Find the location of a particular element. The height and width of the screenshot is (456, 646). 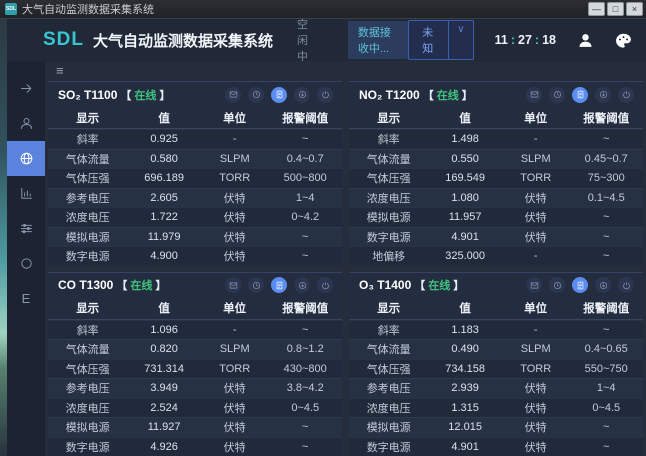

sidebar-nav: E is located at coordinates (26, 258).